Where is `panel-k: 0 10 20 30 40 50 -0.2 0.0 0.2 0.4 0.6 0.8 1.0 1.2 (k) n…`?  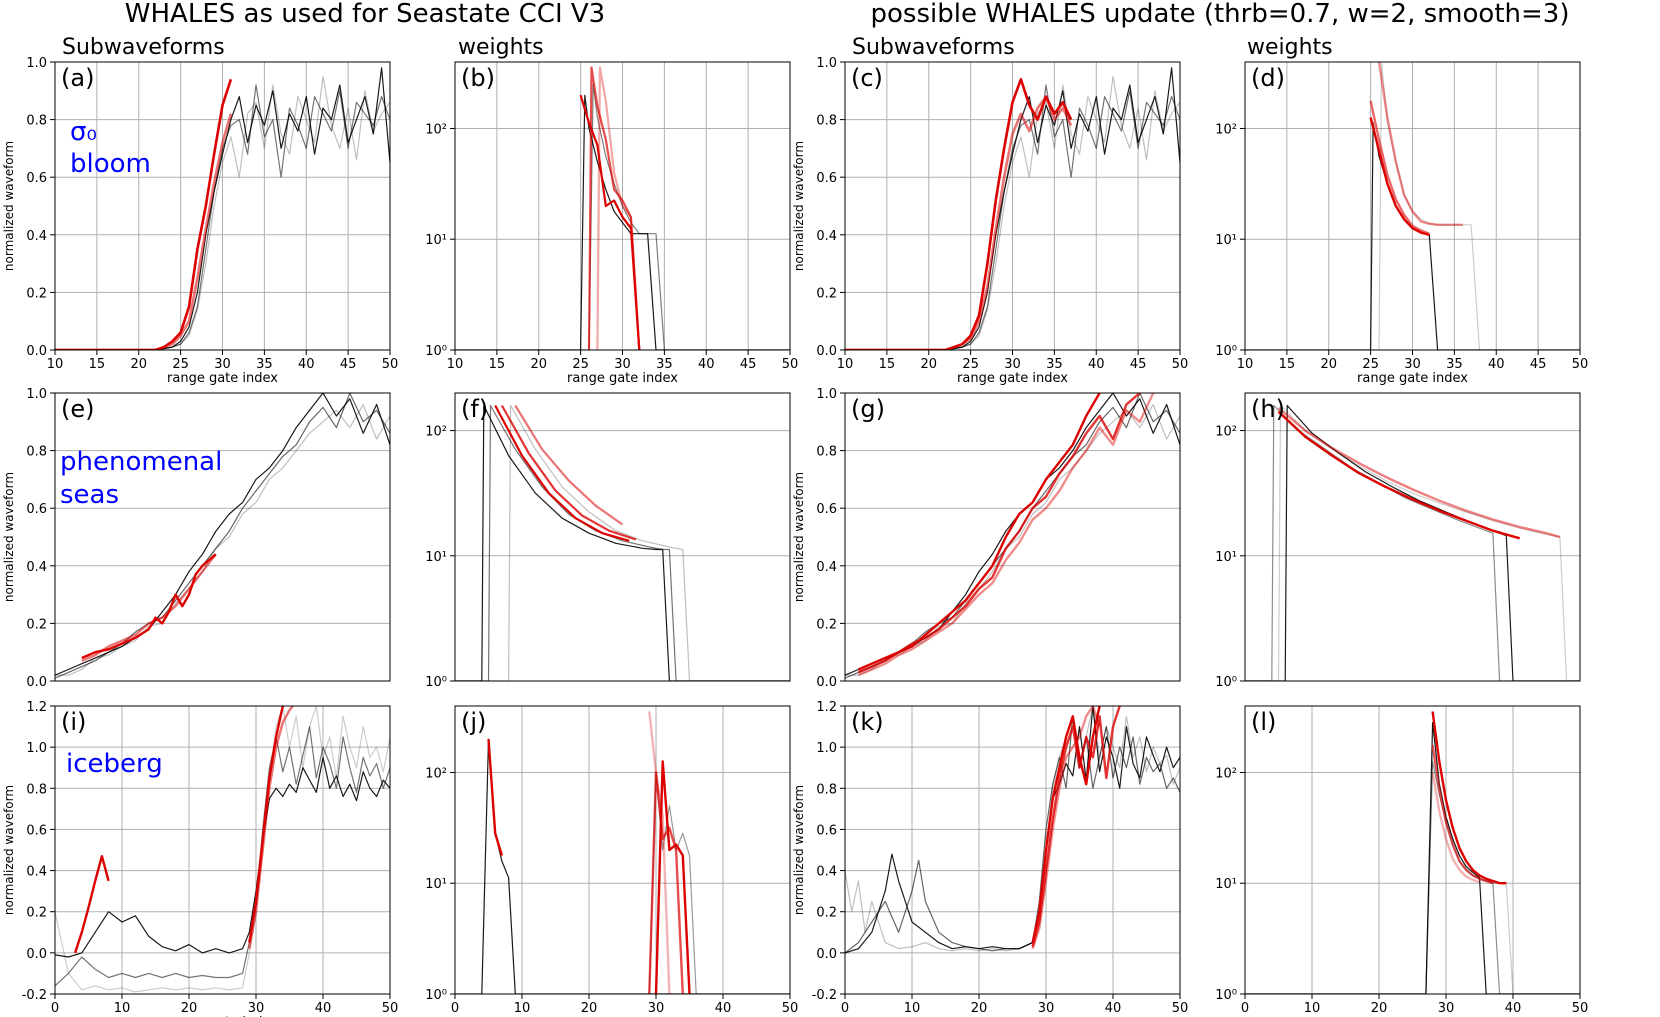 panel-k: 0 10 20 30 40 50 -0.2 0.0 0.2 0.4 0.6 0.8 1.0 1.2 (k) n… is located at coordinates (990, 858).